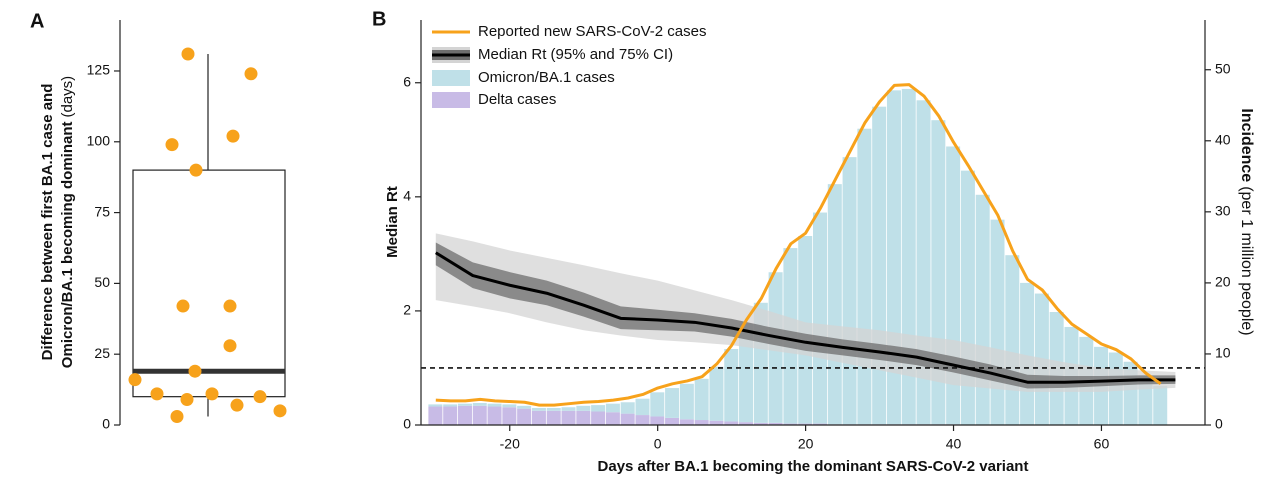 This screenshot has width=1261, height=478. Describe the element at coordinates (1246, 145) in the screenshot. I see `y2-axis-label-part: Incidence` at that location.